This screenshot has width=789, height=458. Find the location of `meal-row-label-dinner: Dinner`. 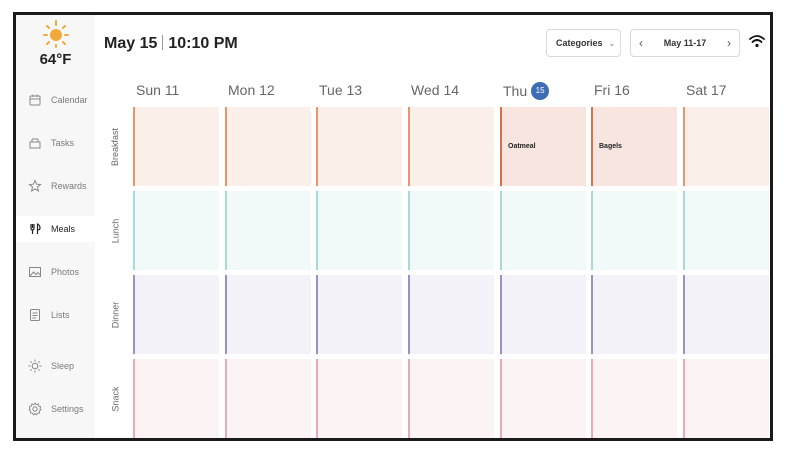

meal-row-label-dinner: Dinner is located at coordinates (115, 314).